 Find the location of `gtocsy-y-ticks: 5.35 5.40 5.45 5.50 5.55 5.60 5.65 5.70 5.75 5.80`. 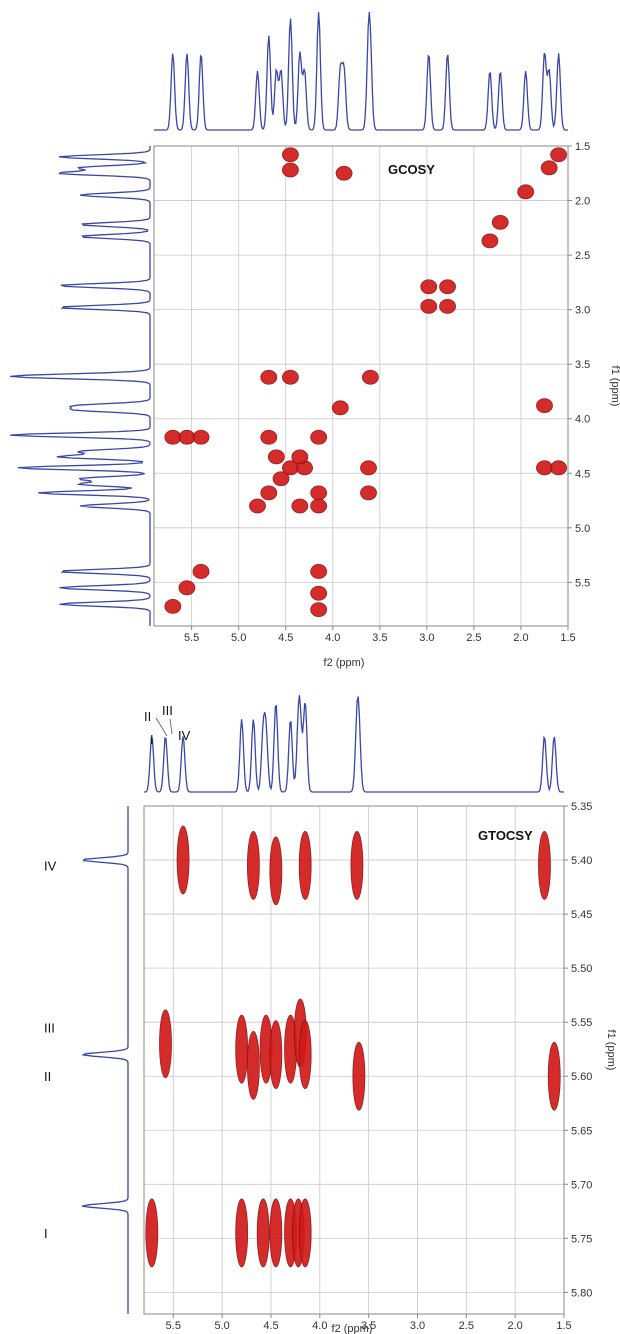

gtocsy-y-ticks: 5.35 5.40 5.45 5.50 5.55 5.60 5.65 5.70 5.75 5.80 is located at coordinates (578, 1050).